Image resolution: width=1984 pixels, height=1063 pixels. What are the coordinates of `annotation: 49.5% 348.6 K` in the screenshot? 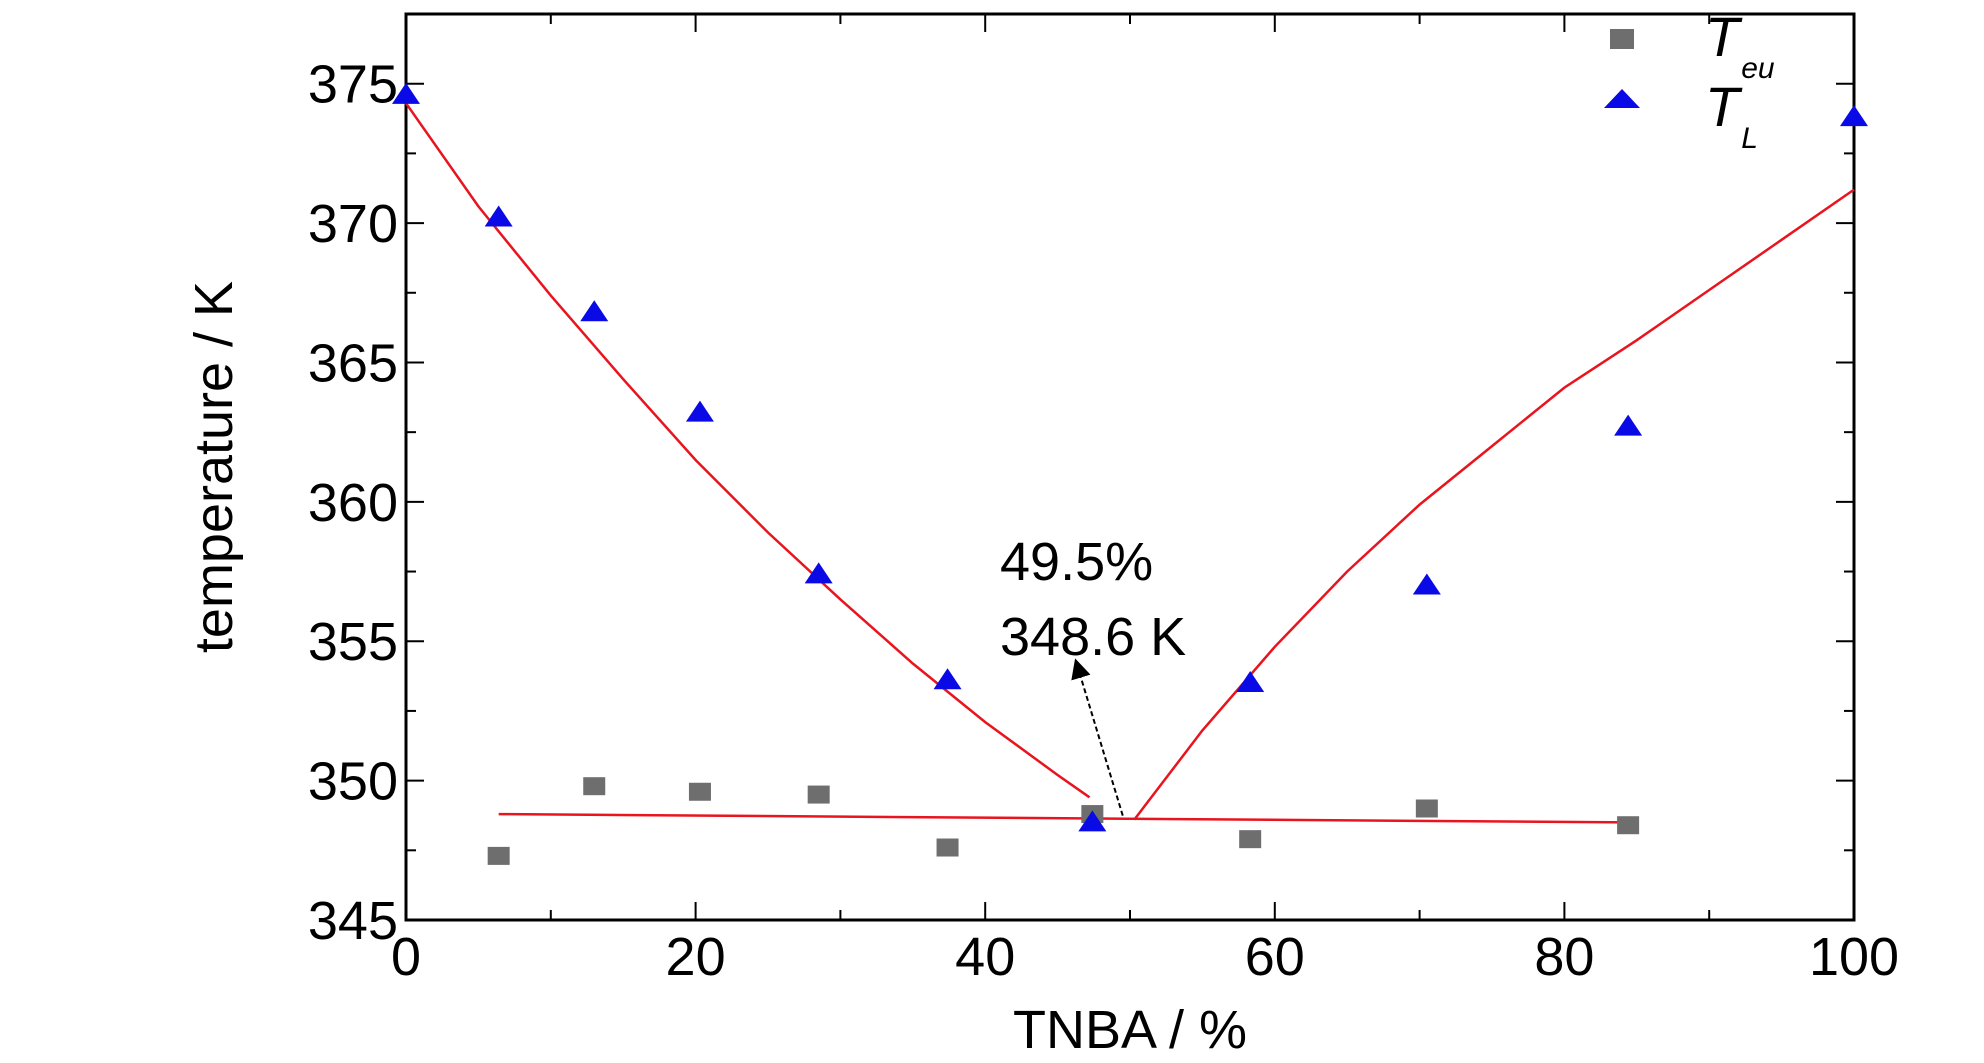 It's located at (1093, 674).